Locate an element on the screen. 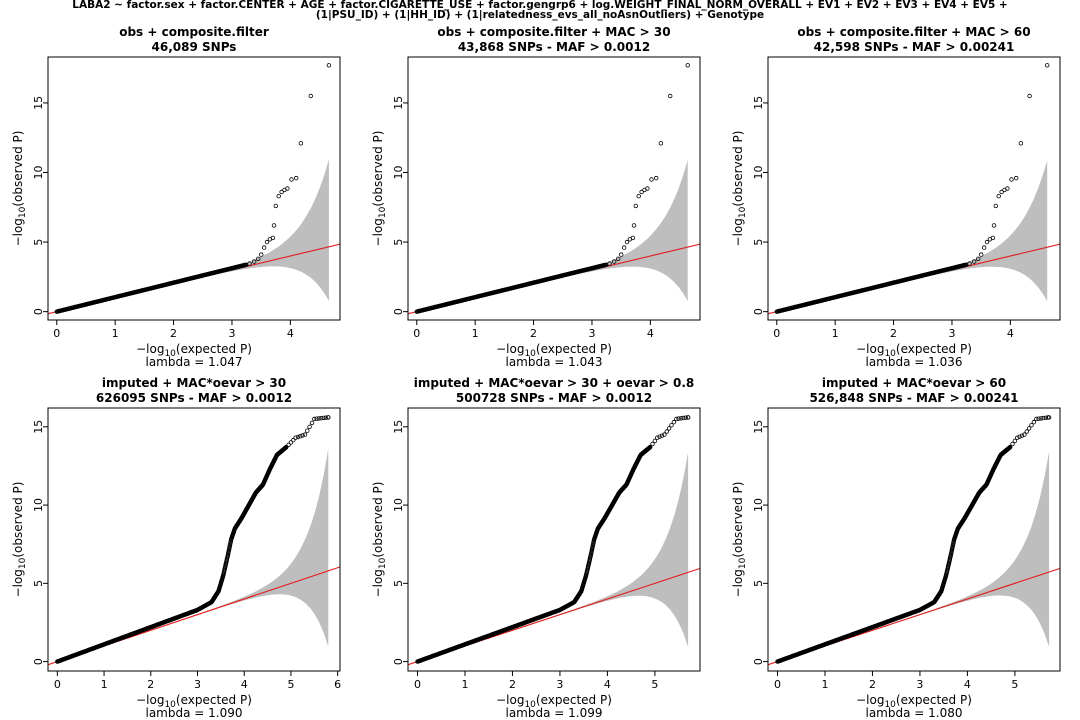 The height and width of the screenshot is (720, 1080). panel-subtitle: 500728 SNPs - MAF > 0.0012 is located at coordinates (554, 398).